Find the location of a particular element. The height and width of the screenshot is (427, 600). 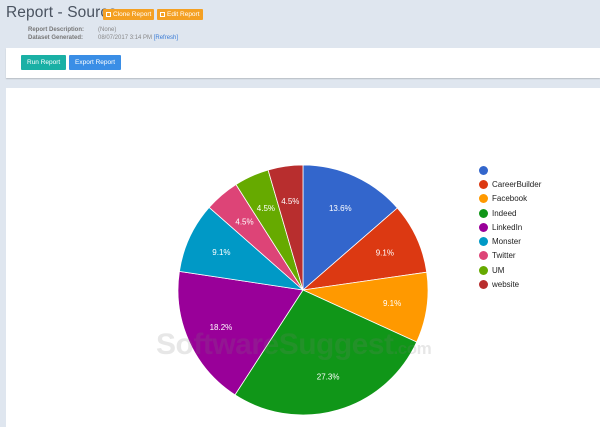

generated-key: Dataset Generated: is located at coordinates (56, 38).